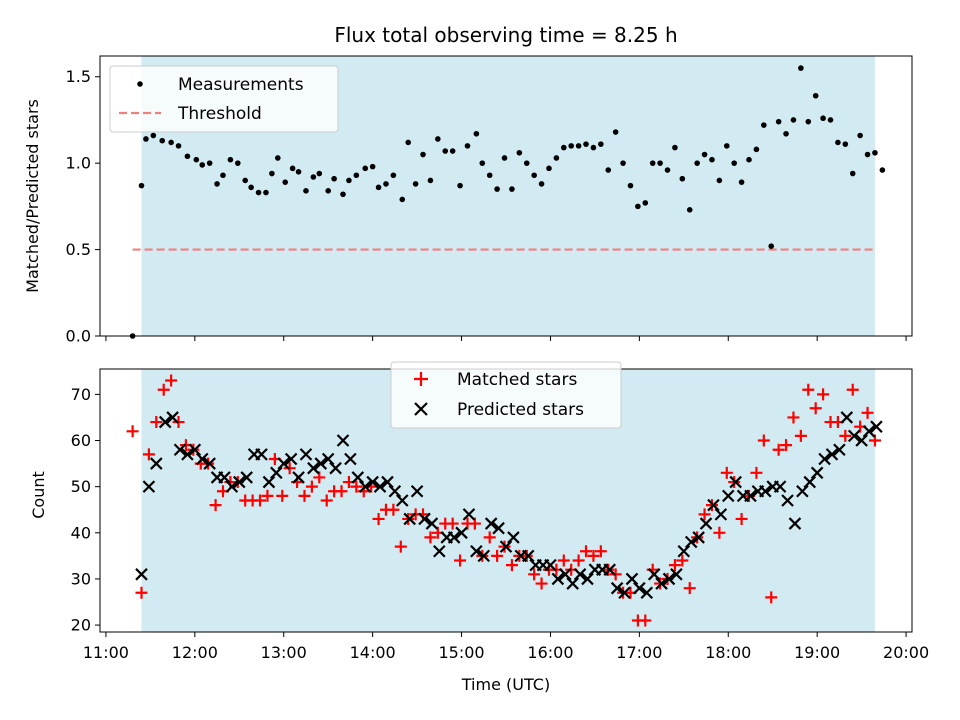 This screenshot has height=720, width=960. I want to click on ratio-y-ticks: 0.0 0.5 1.0 1.5, so click(83, 206).